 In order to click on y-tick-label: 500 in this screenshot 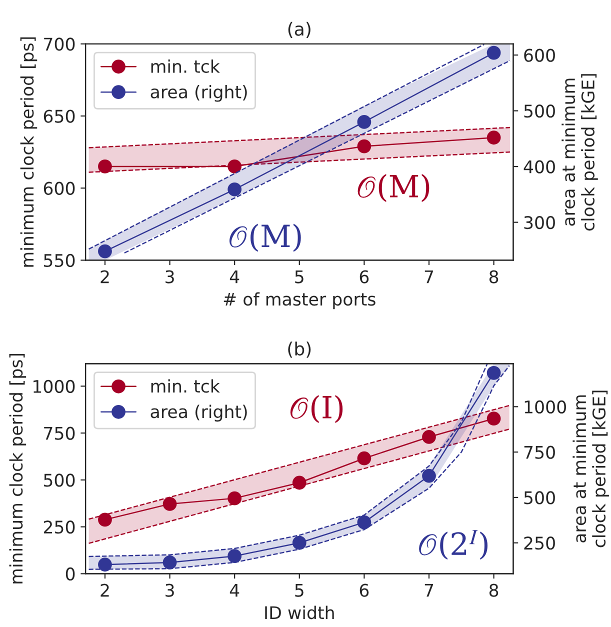, I will do `click(59, 480)`.